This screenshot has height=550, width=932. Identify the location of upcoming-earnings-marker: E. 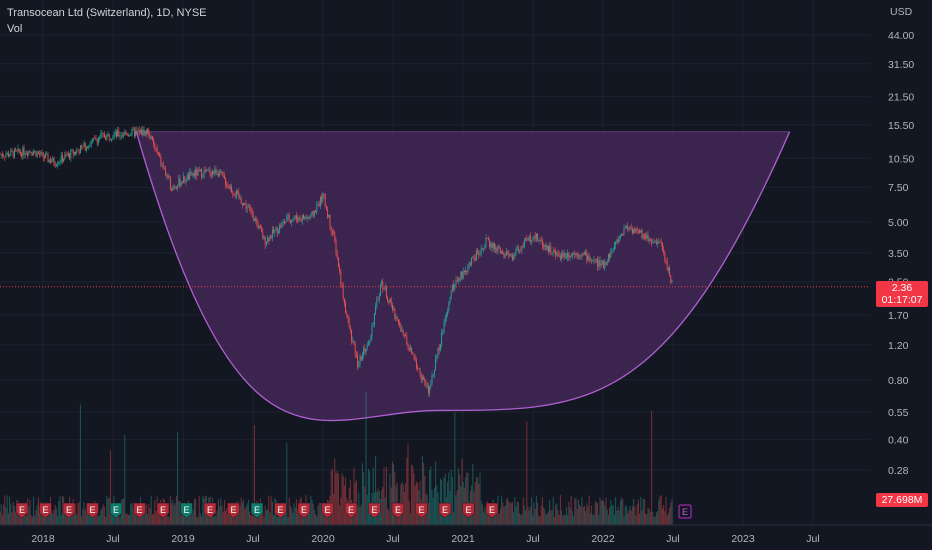
(685, 511).